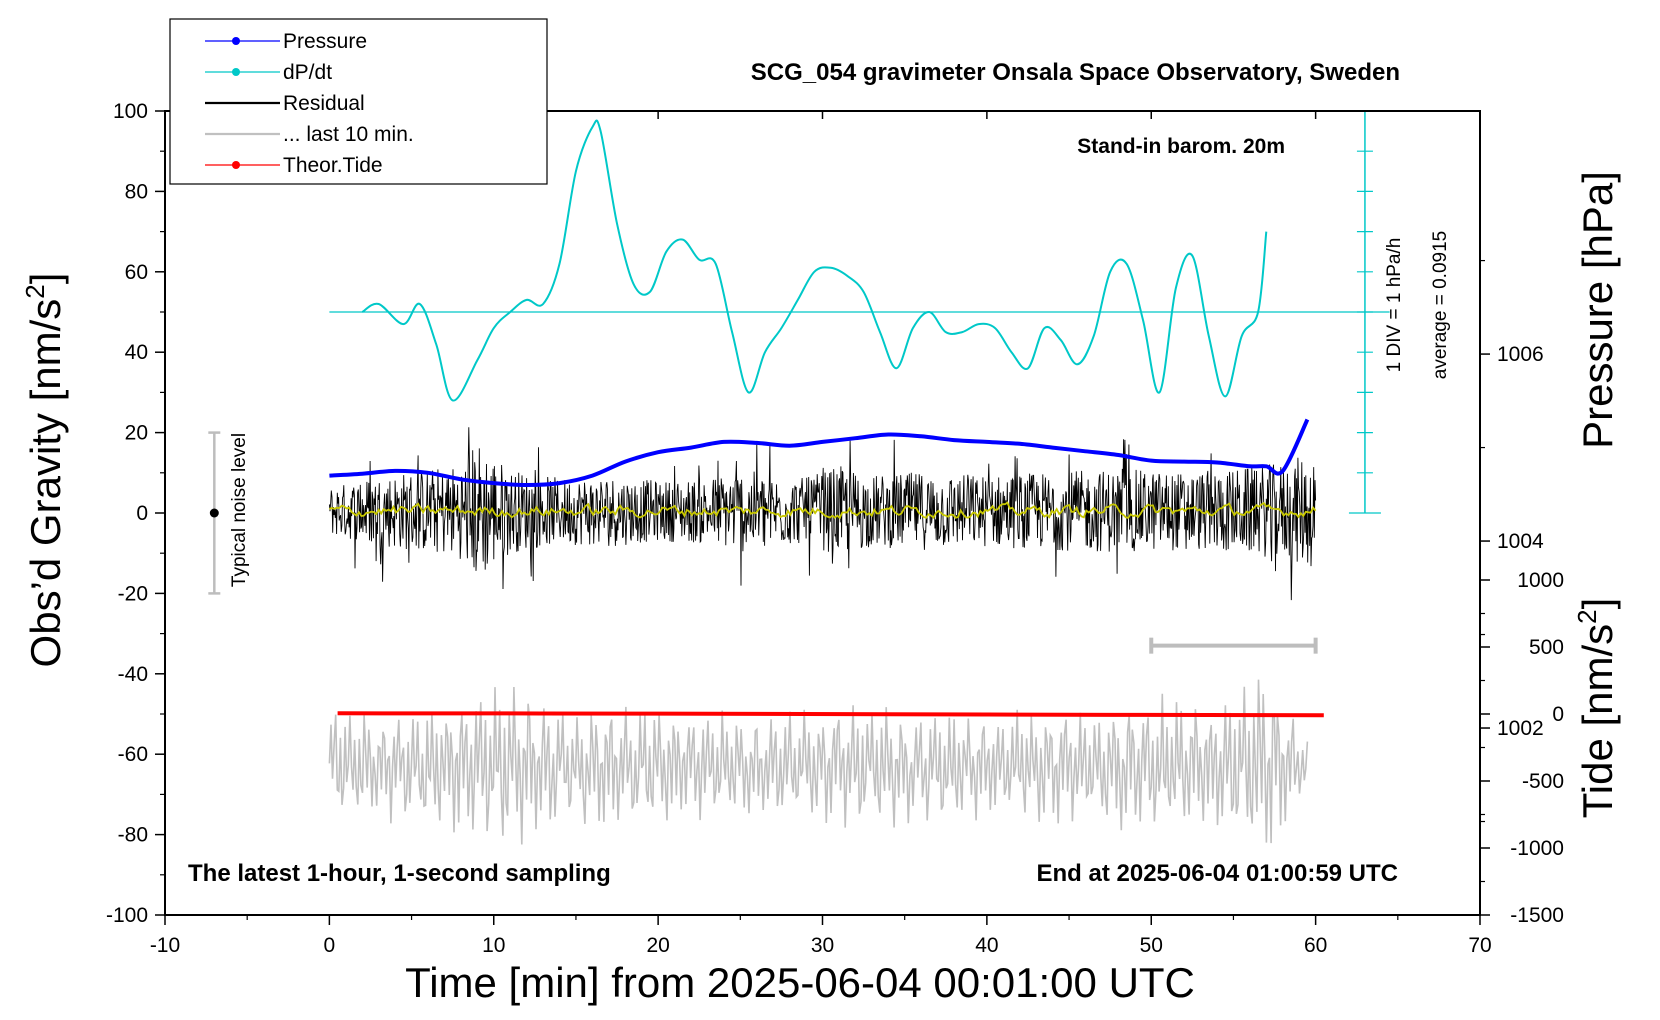 This screenshot has width=1660, height=1020. Describe the element at coordinates (1597, 310) in the screenshot. I see `y-axis-title-pressure: Pressure [hPa]` at that location.